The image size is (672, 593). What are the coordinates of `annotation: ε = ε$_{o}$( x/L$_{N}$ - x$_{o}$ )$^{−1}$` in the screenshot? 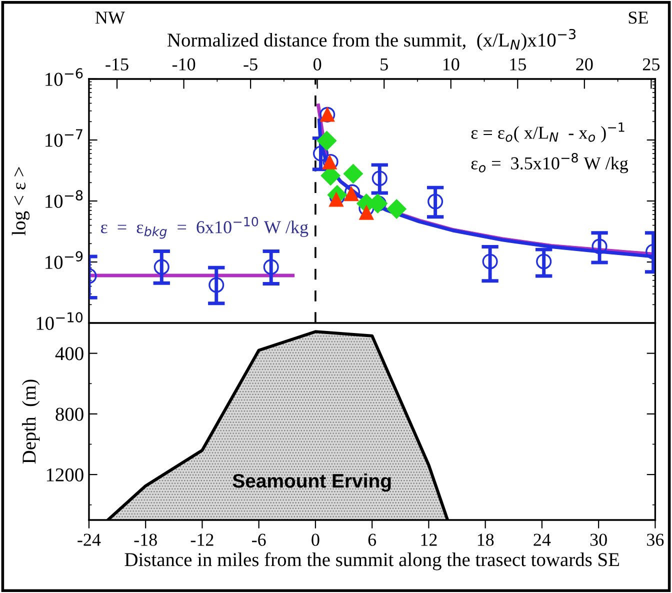 It's located at (547, 132).